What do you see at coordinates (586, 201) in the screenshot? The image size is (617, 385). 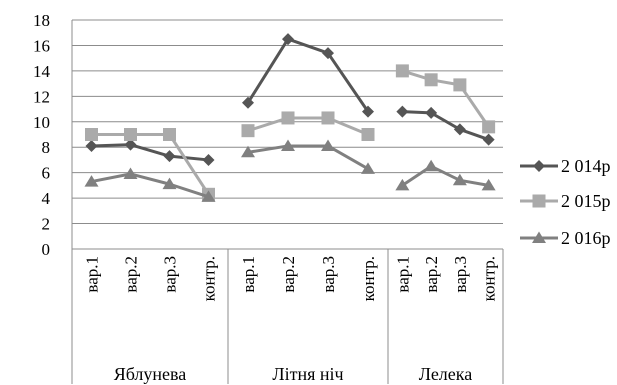 I see `legend-label: 2 015р` at bounding box center [586, 201].